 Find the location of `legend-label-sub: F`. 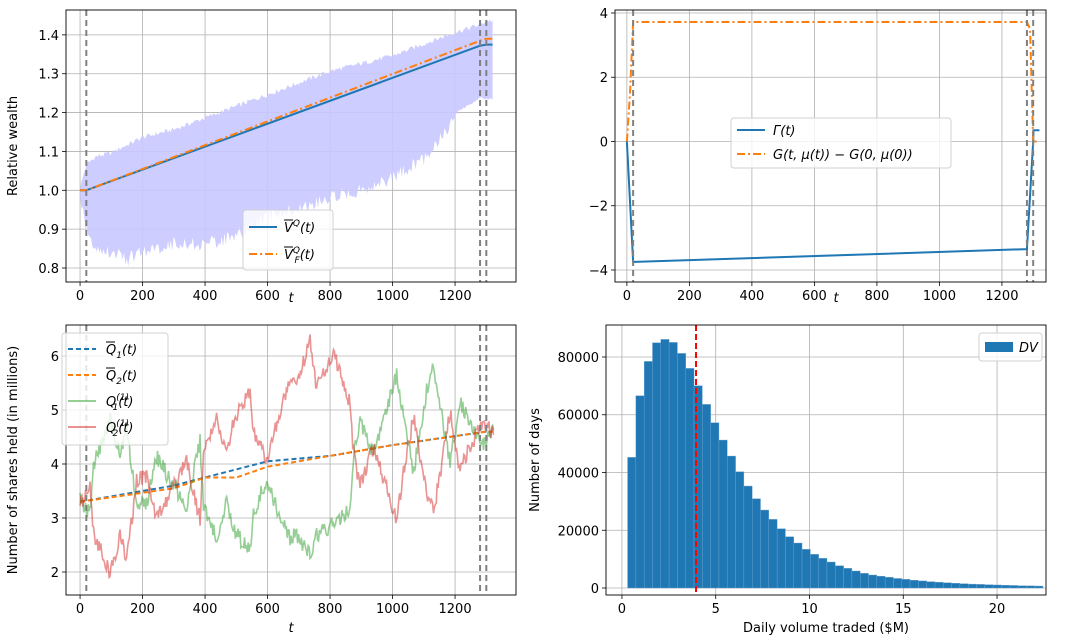

legend-label-sub: F is located at coordinates (298, 261).